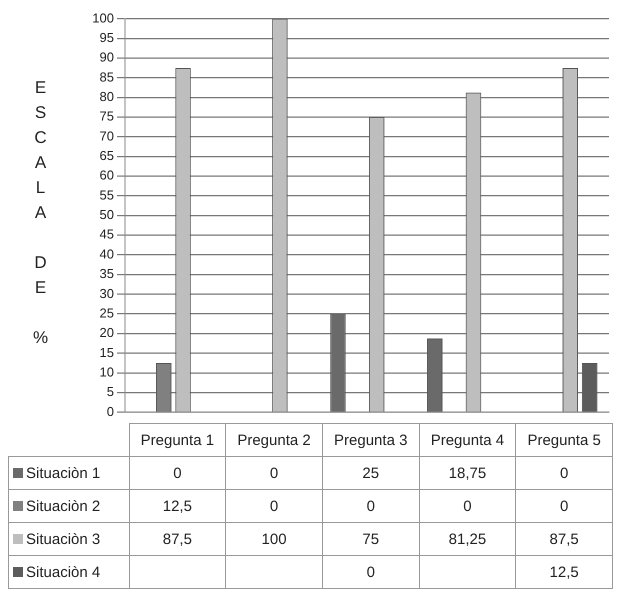 The height and width of the screenshot is (607, 621). I want to click on y-tick-label: 40, so click(107, 254).